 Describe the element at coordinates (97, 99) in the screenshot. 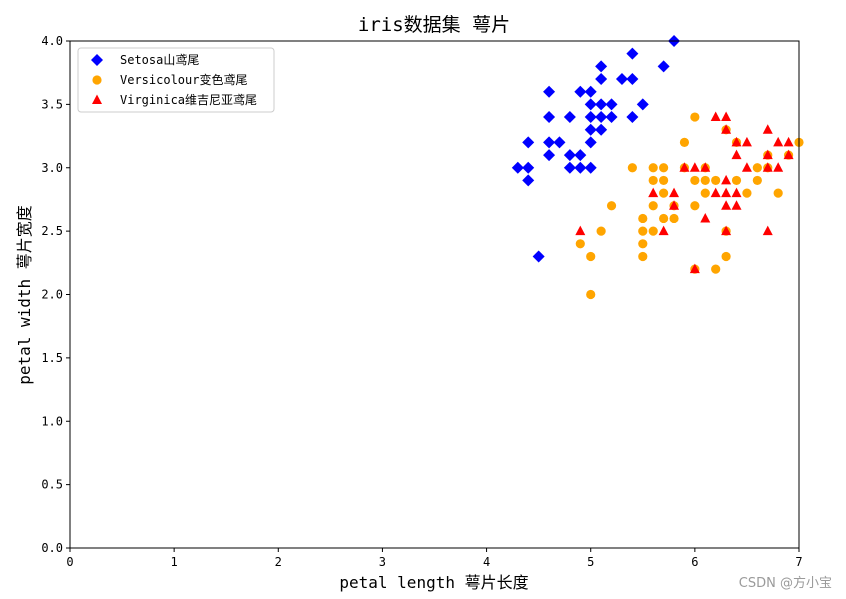

I see `legend-marker-triangle` at that location.